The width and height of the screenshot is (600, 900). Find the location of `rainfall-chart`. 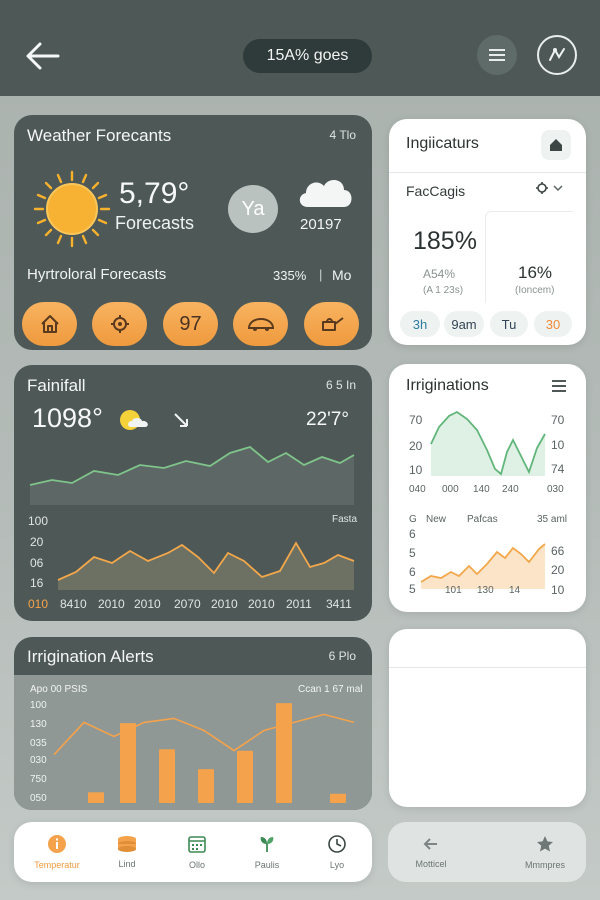

rainfall-chart is located at coordinates (192, 517).